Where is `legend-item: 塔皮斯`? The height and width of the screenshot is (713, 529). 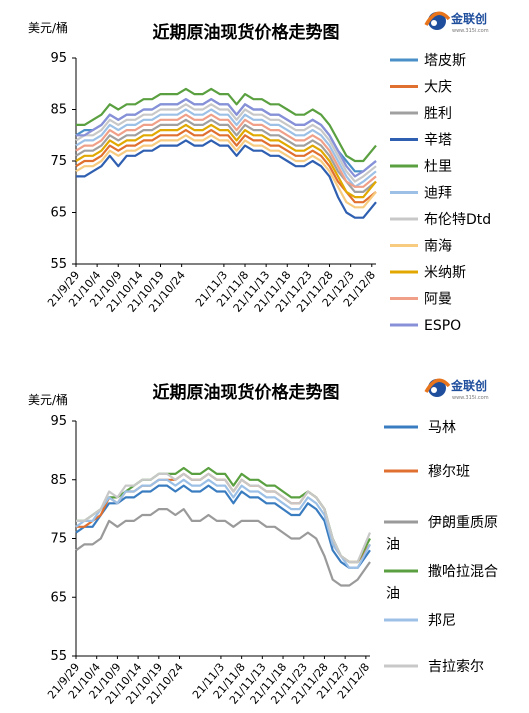
legend-item: 塔皮斯 is located at coordinates (428, 61).